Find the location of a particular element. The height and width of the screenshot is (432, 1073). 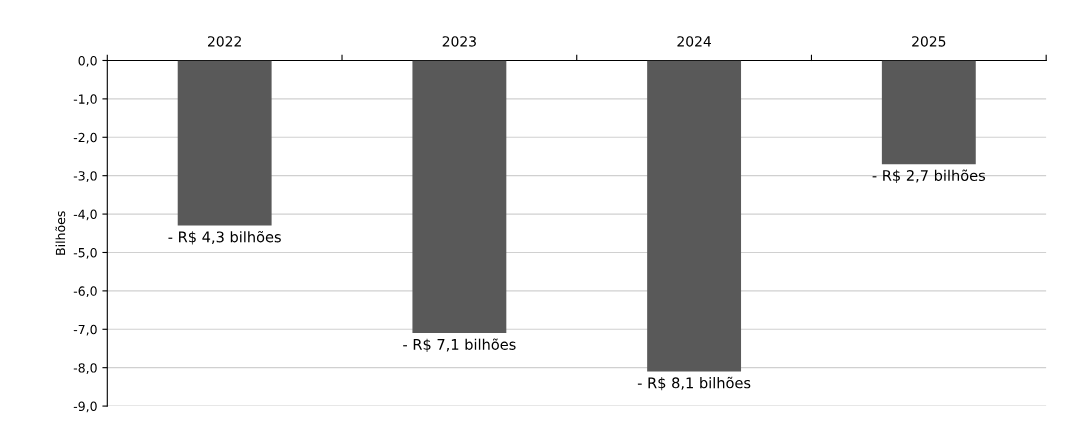

x-tick-label: 2022 is located at coordinates (224, 41).